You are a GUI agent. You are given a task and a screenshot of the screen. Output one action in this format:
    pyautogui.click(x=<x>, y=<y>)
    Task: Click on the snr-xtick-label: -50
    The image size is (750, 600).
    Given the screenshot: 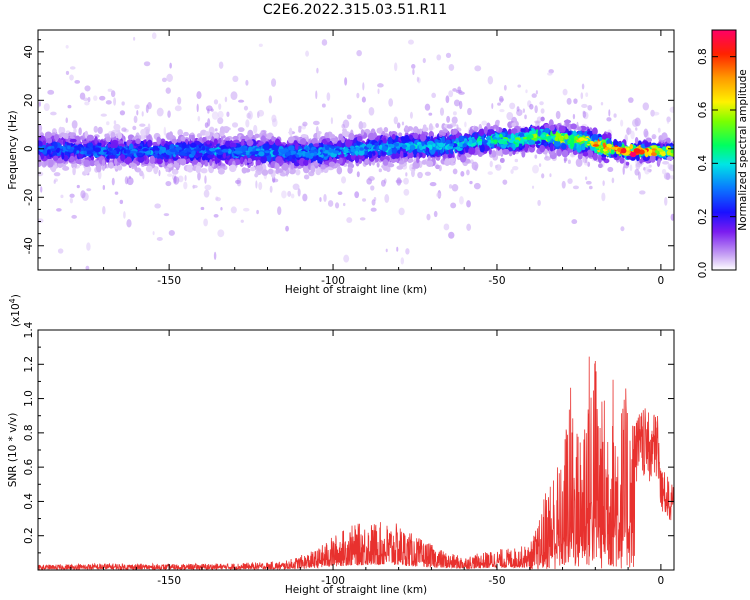 What is the action you would take?
    pyautogui.click(x=496, y=581)
    